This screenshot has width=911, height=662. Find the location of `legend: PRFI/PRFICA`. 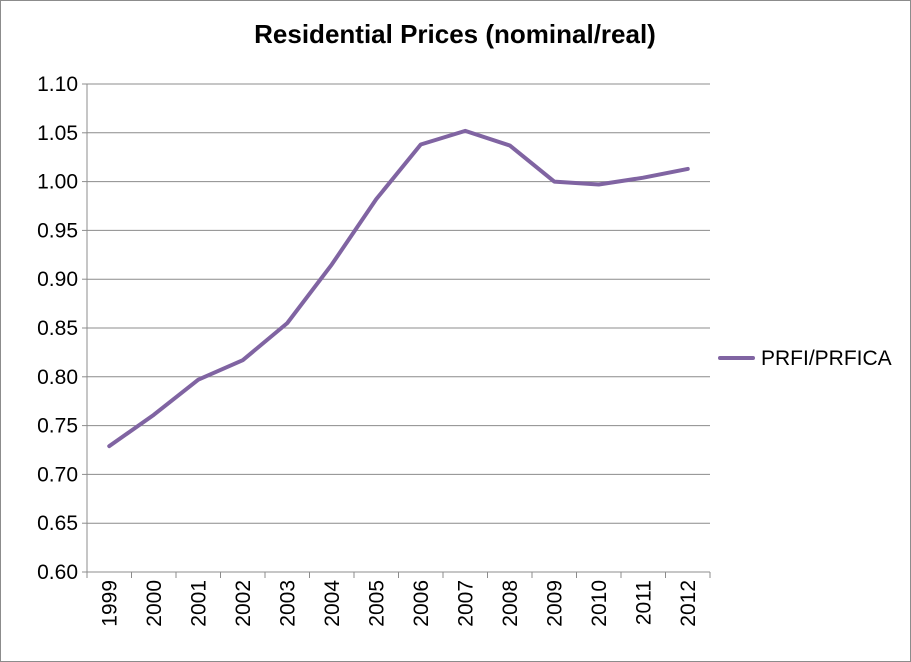

legend: PRFI/PRFICA is located at coordinates (805, 358).